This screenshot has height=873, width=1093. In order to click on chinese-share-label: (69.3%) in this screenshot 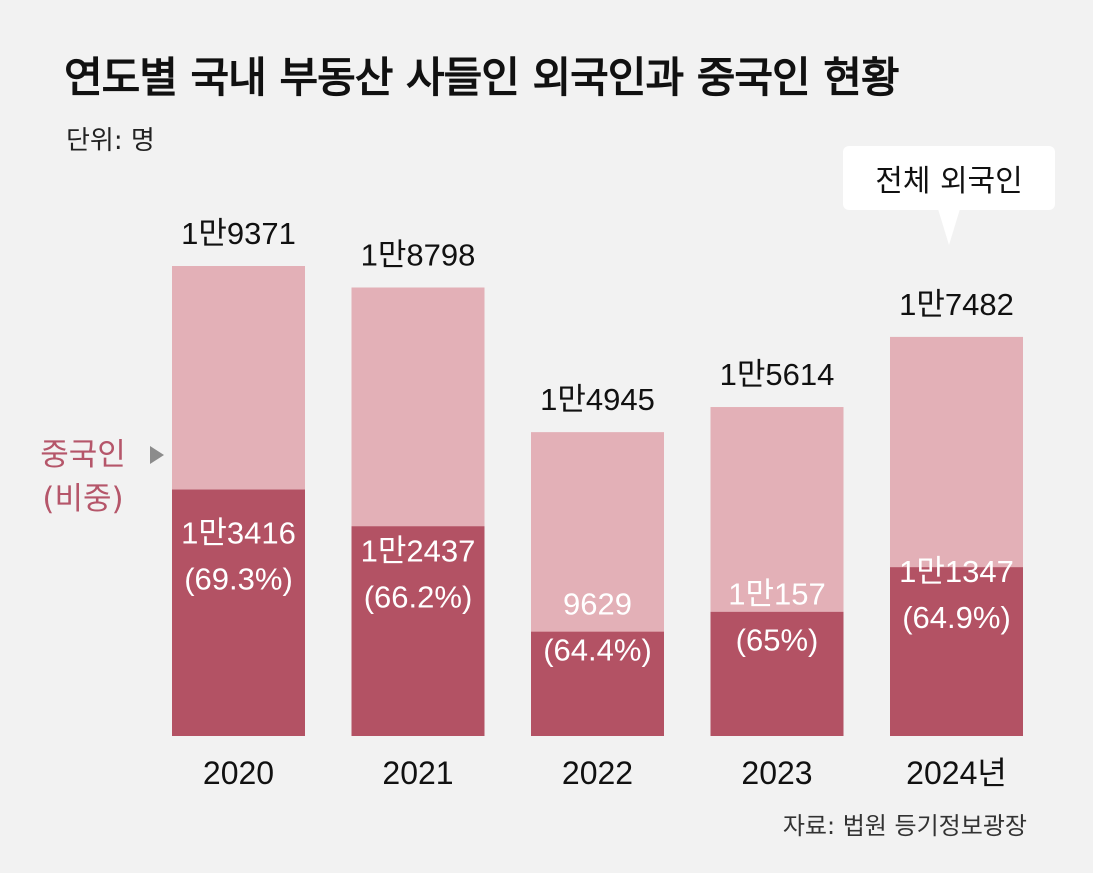, I will do `click(238, 578)`.